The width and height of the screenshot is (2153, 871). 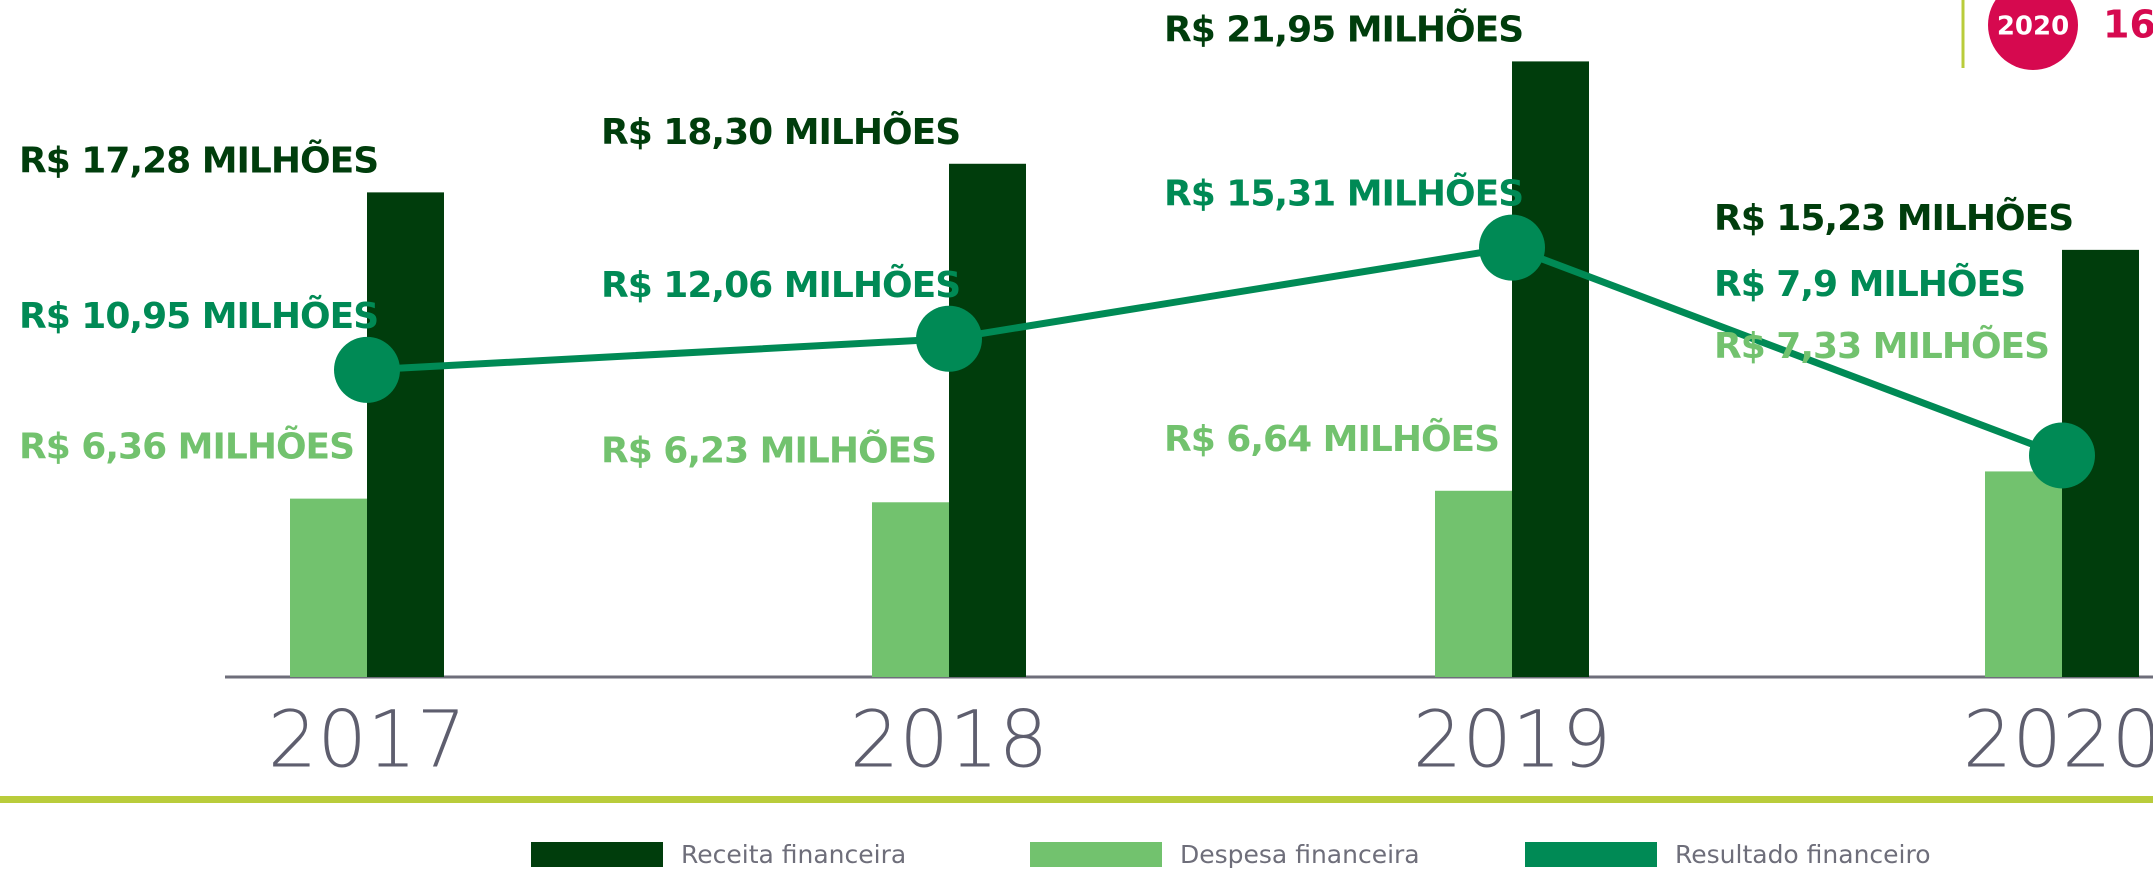 What do you see at coordinates (198, 160) in the screenshot?
I see `value-label: R$ 17,28 MILHÕES` at bounding box center [198, 160].